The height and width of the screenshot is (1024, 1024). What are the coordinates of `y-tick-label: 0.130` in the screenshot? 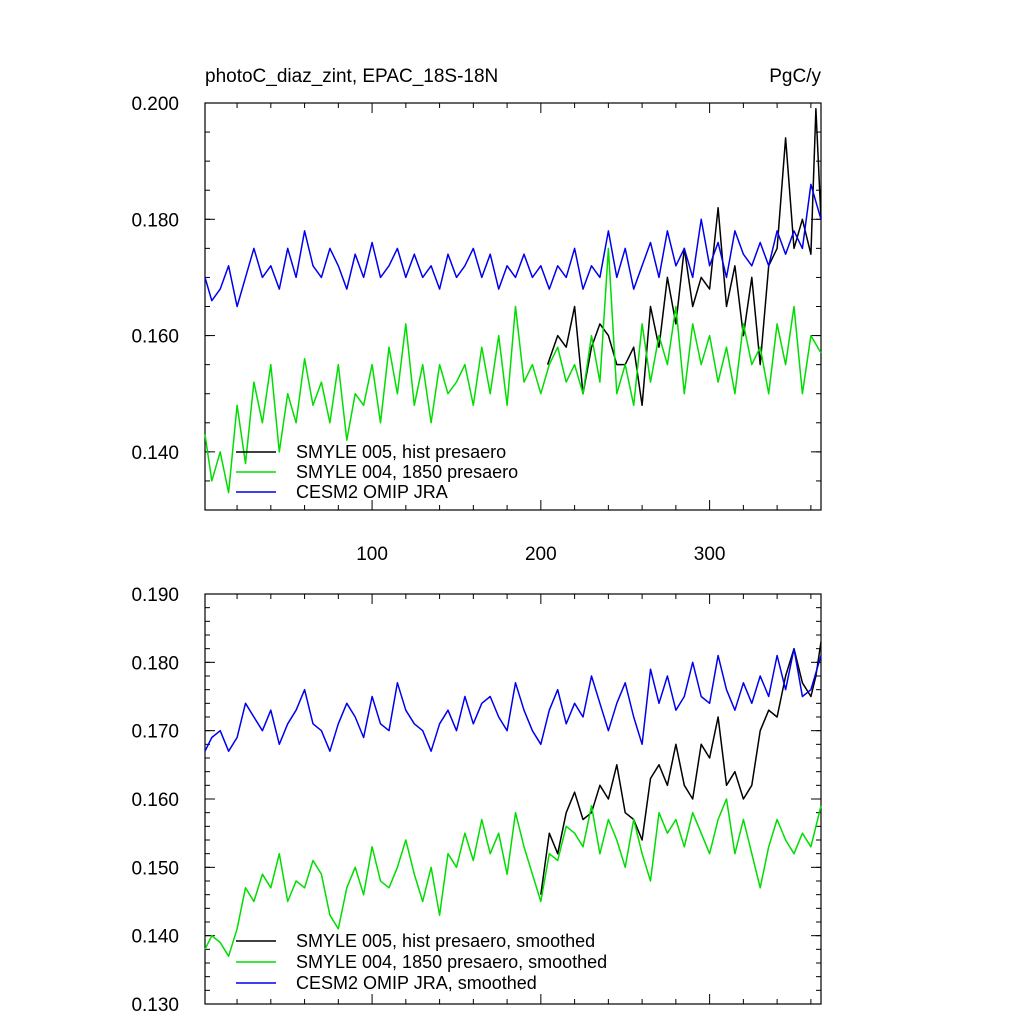 It's located at (155, 1005).